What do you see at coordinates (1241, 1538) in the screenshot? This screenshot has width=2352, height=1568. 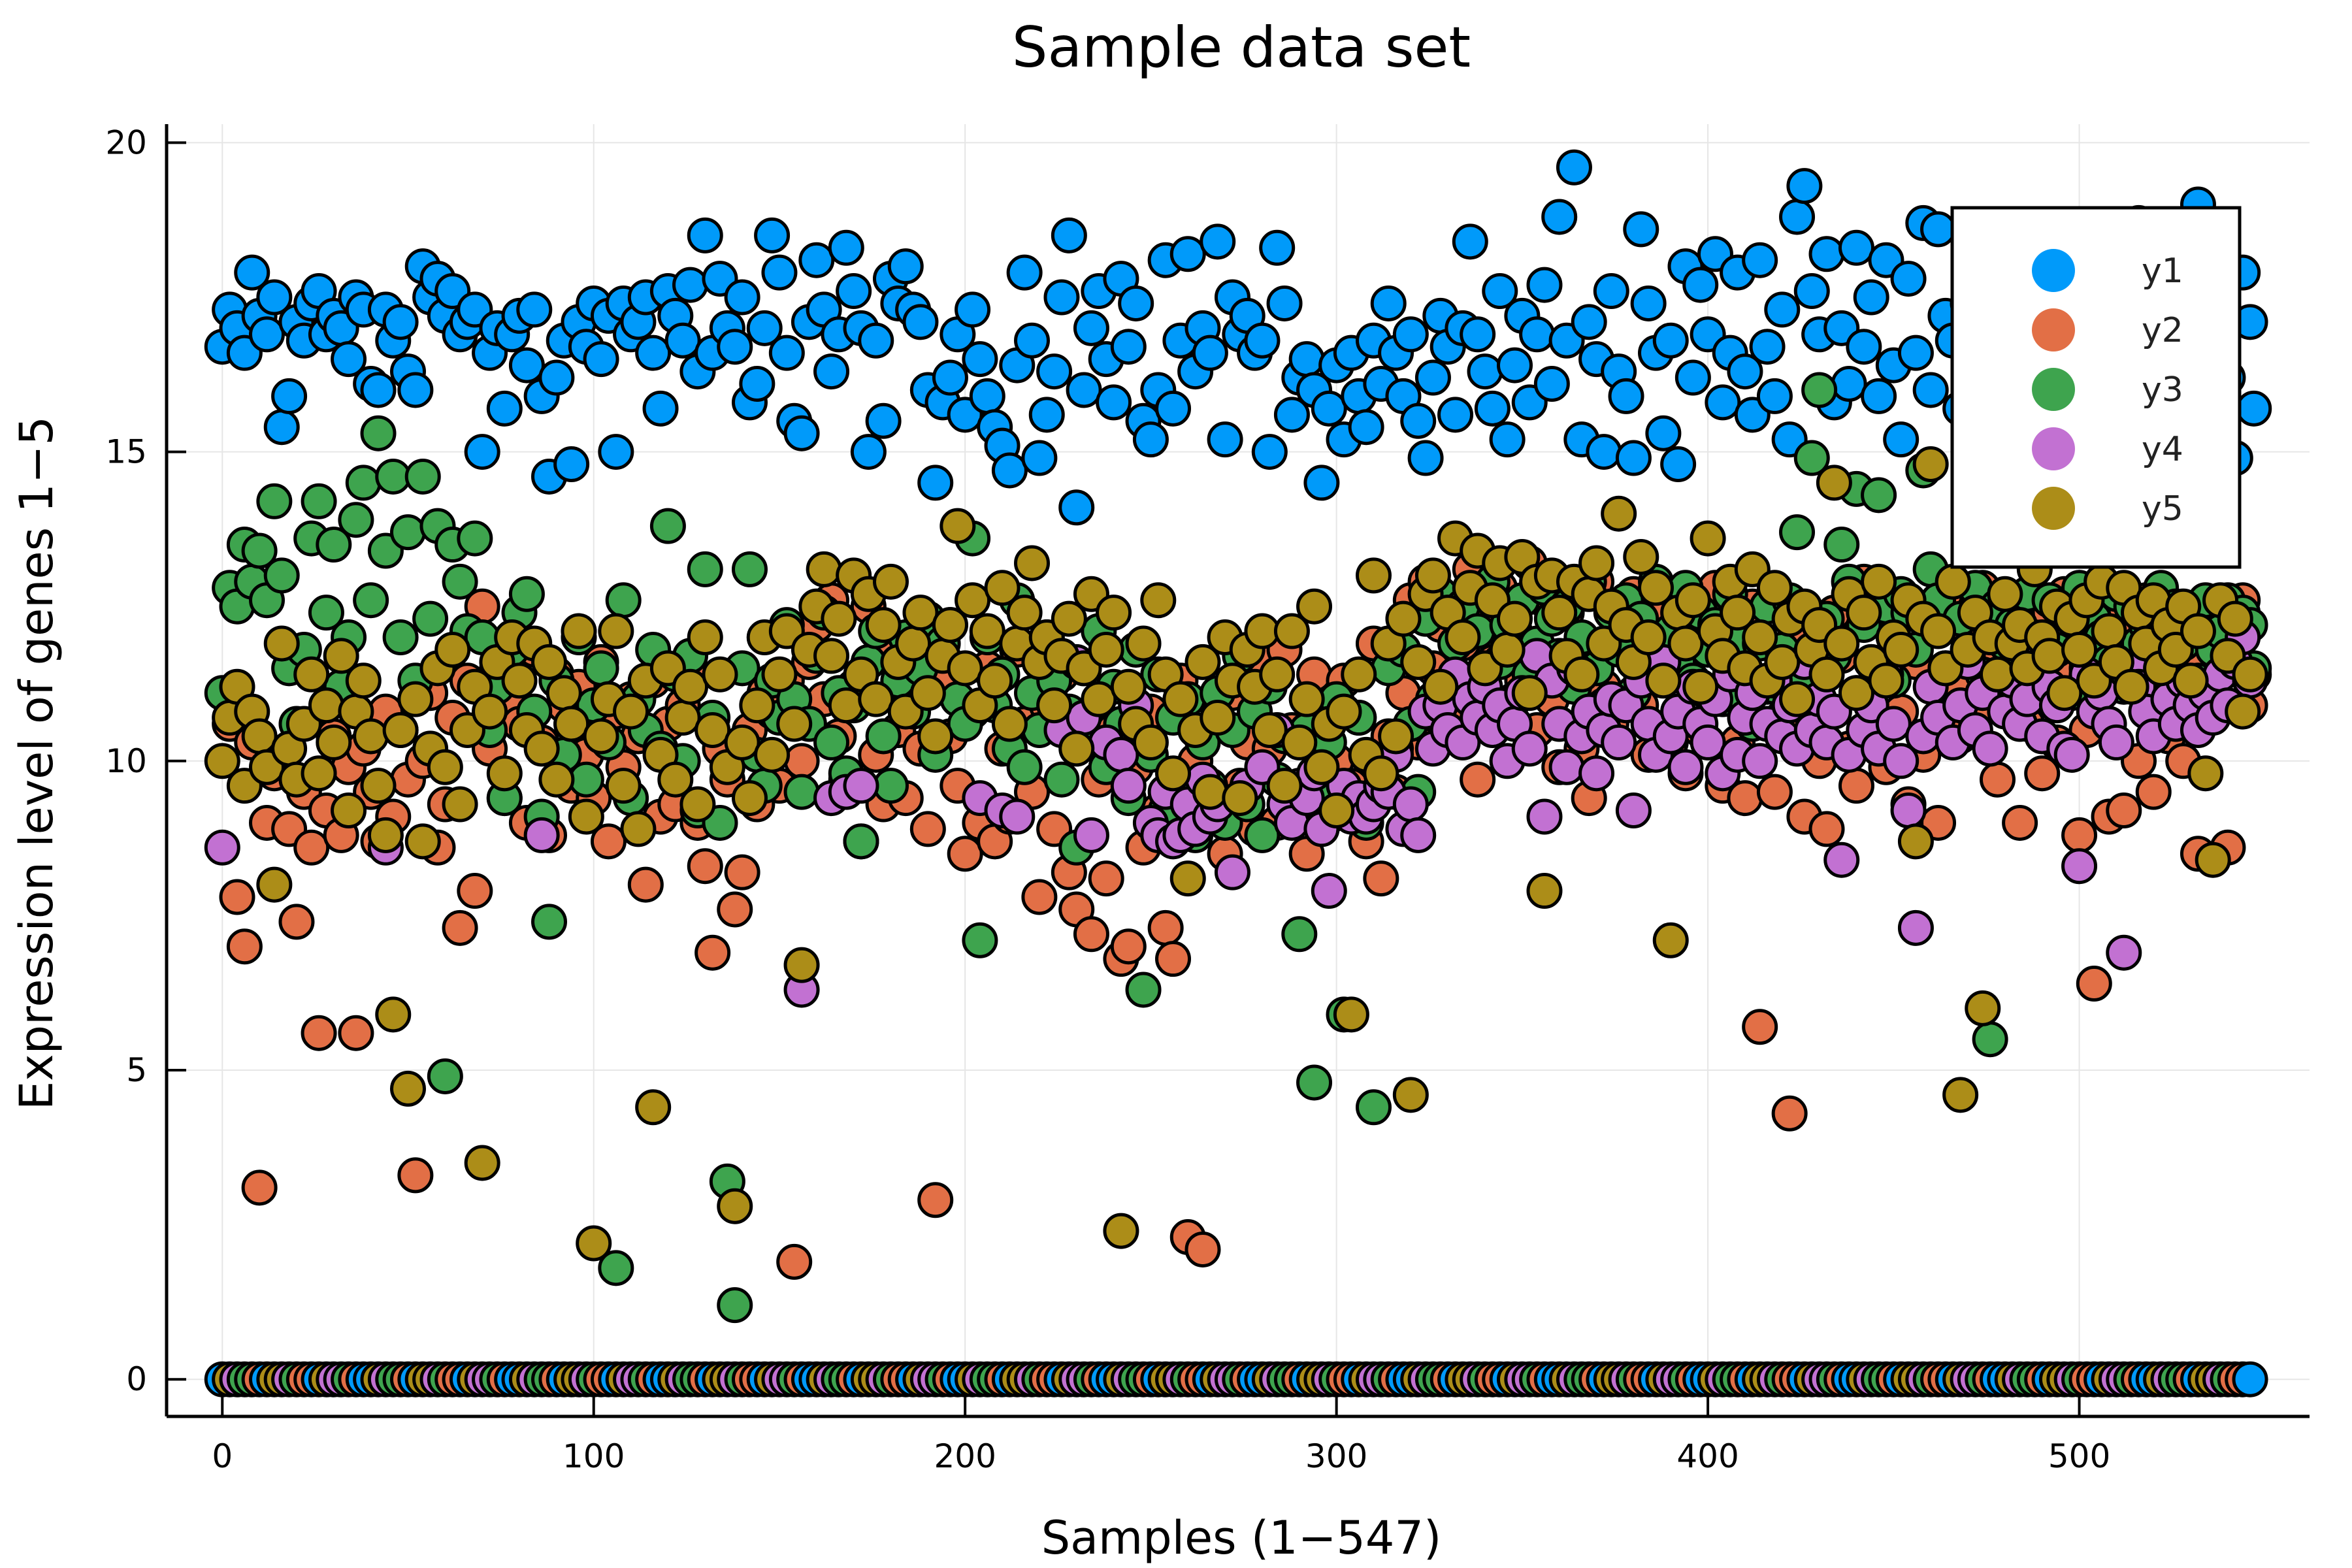 I see `x-axis-label: Samples (1−547)` at bounding box center [1241, 1538].